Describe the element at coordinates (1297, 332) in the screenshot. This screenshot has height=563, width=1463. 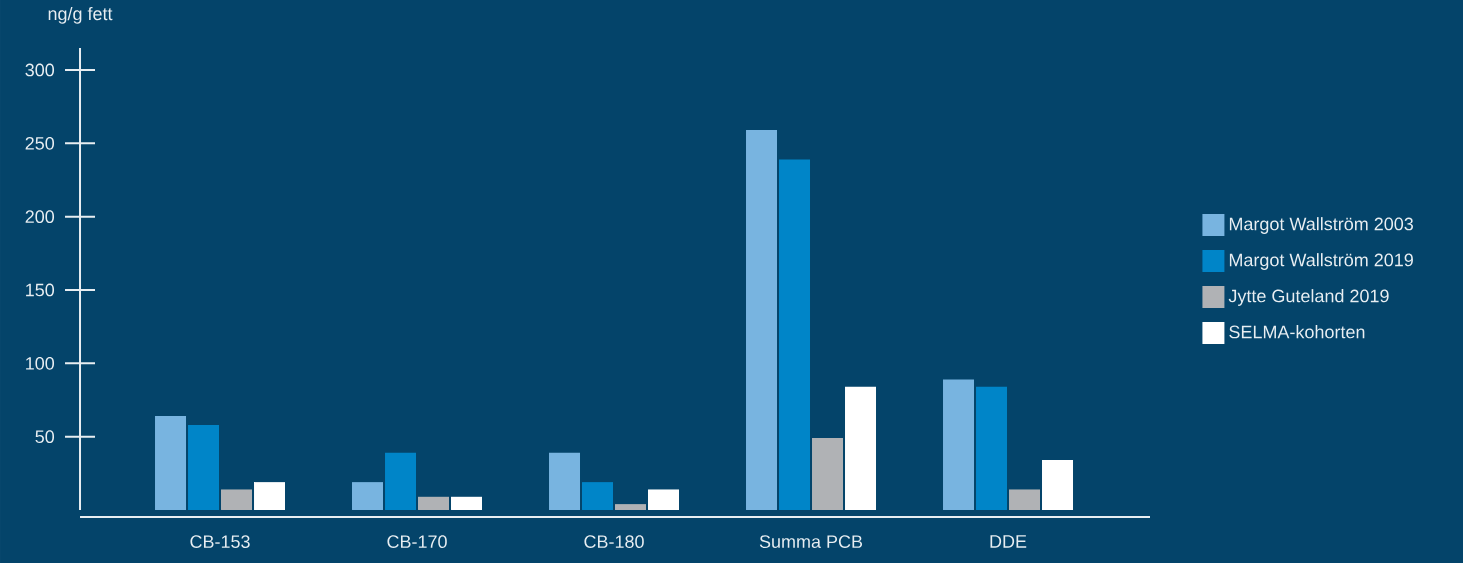
I see `legend-label: SELMA-kohorten` at that location.